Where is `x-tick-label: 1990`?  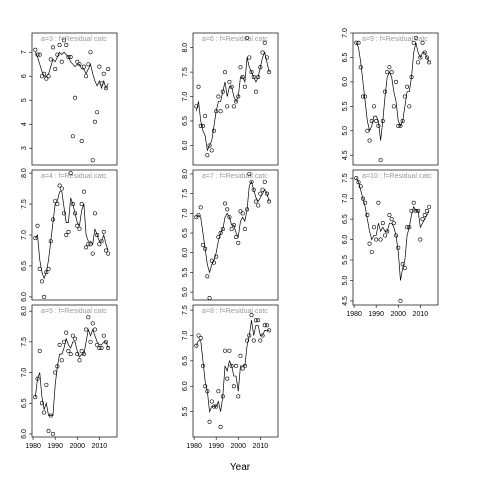 x-tick-label: 1990 is located at coordinates (55, 446).